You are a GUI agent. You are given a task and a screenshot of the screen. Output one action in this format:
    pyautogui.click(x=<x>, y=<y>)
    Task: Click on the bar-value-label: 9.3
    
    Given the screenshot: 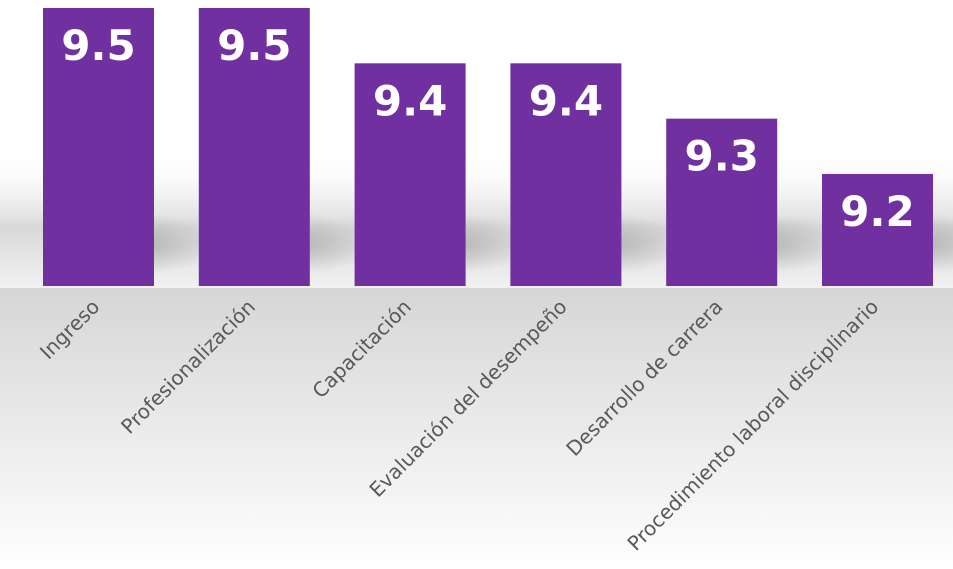 What is the action you would take?
    pyautogui.click(x=721, y=156)
    